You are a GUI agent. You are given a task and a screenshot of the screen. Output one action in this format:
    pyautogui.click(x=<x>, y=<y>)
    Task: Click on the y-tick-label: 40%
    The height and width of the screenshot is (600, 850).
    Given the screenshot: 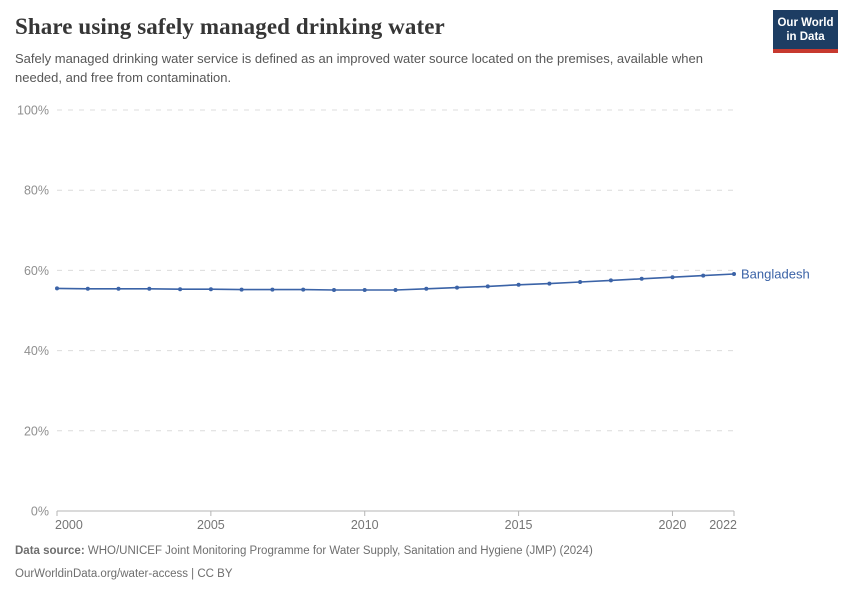 What is the action you would take?
    pyautogui.click(x=36, y=351)
    